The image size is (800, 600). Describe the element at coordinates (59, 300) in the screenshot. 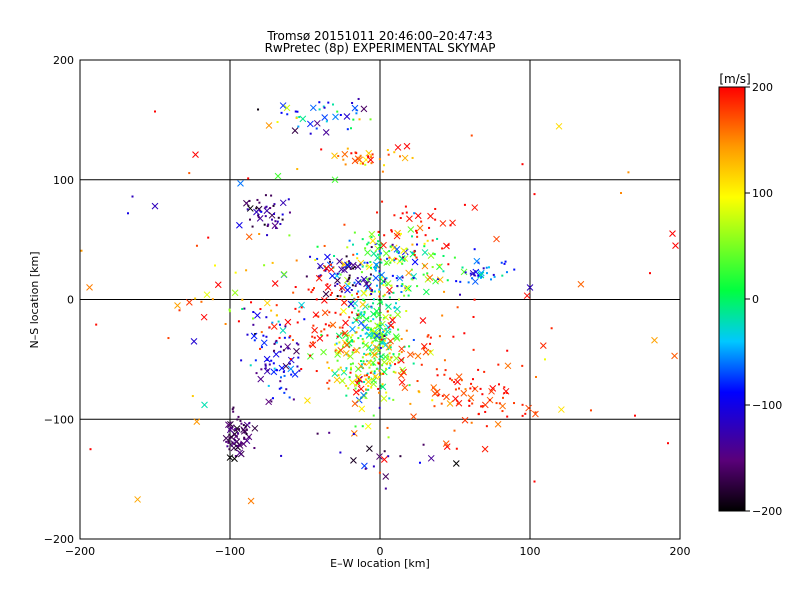

I see `y-axis-ticks: −200 −100 0 100 200` at that location.